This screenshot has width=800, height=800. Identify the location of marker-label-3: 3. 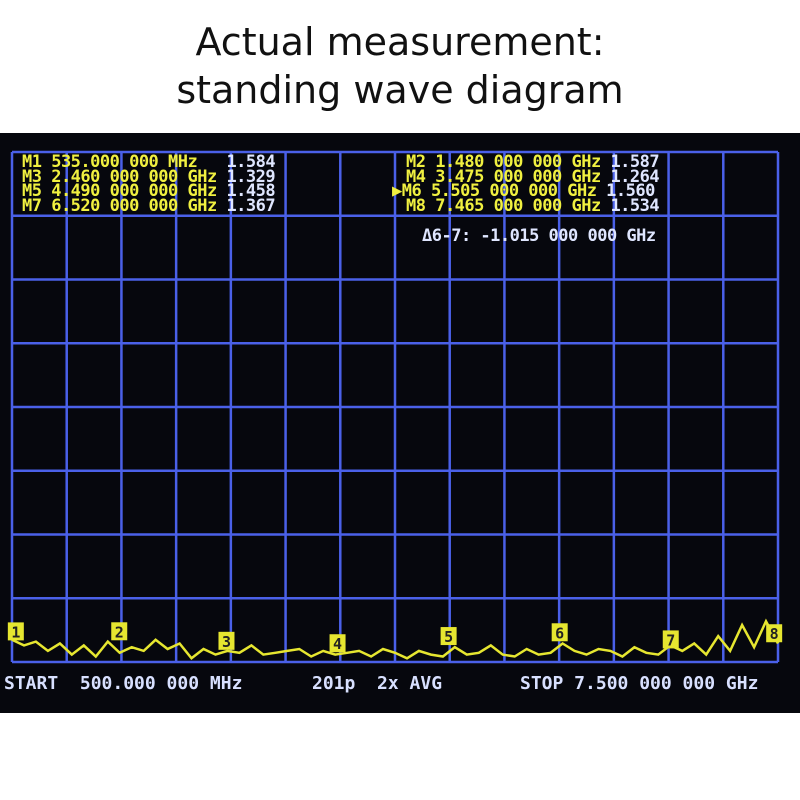
(226, 642).